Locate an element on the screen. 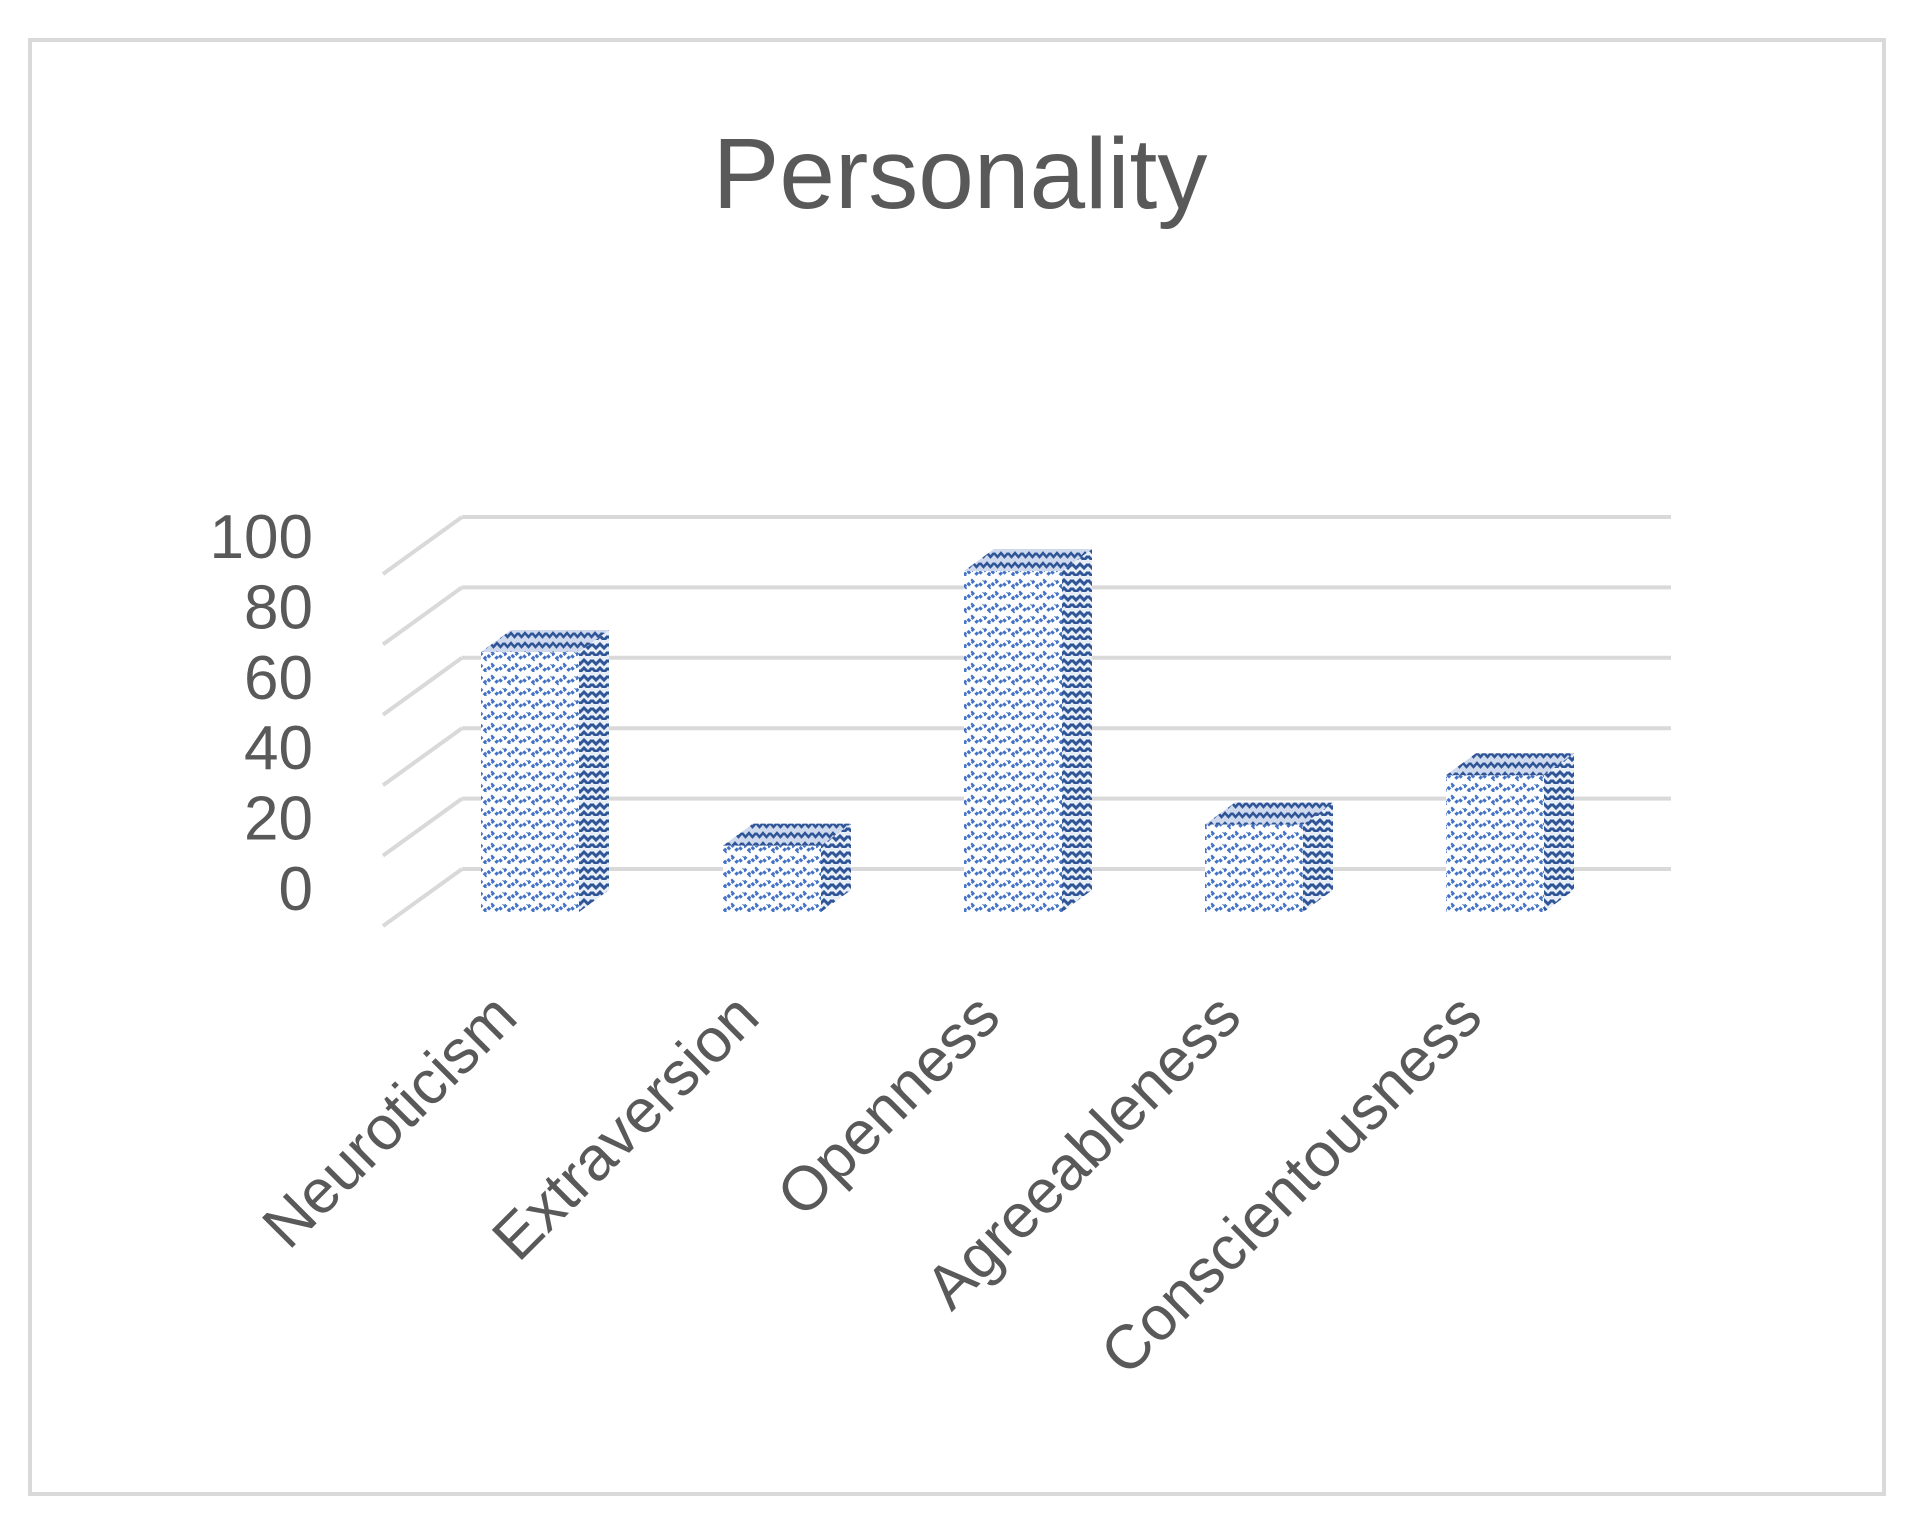  y-tick-label: 100 is located at coordinates (261, 537).